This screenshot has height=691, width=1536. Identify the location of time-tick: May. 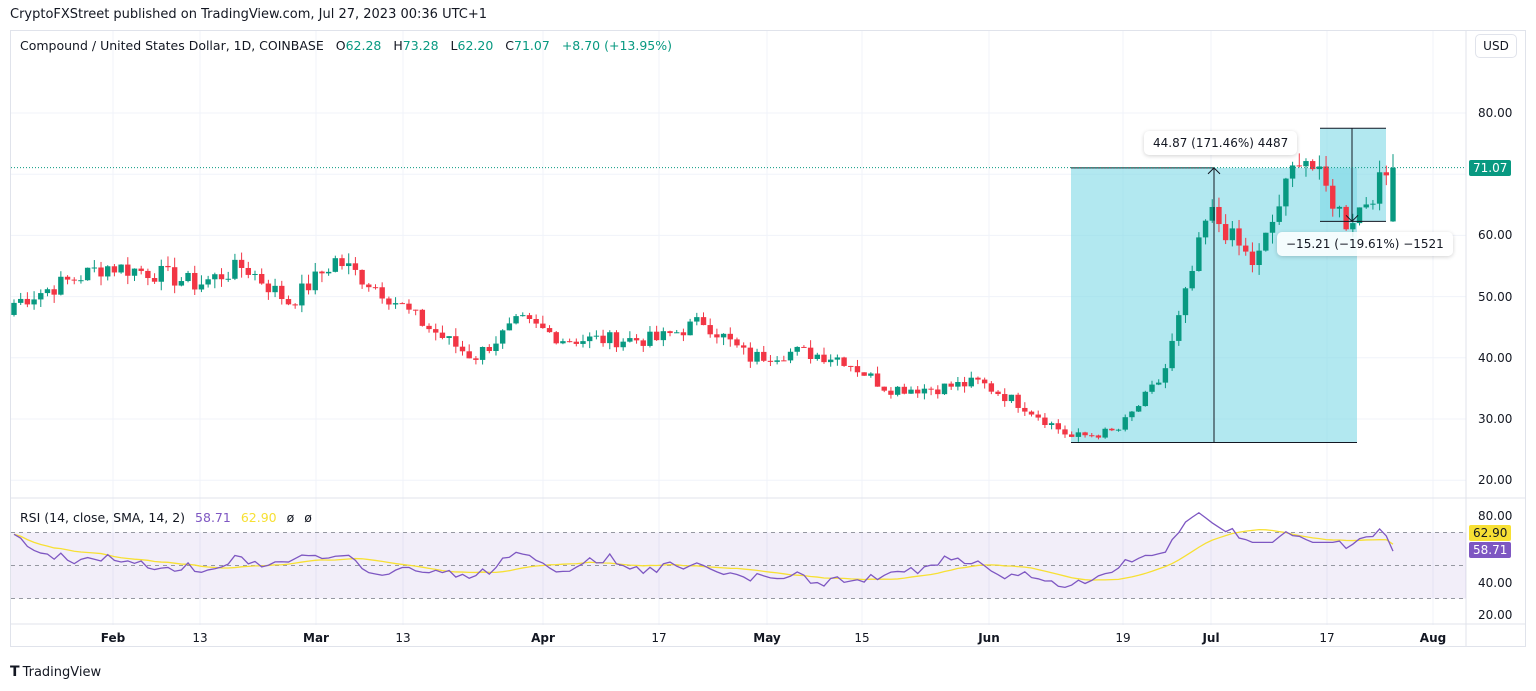
(767, 638).